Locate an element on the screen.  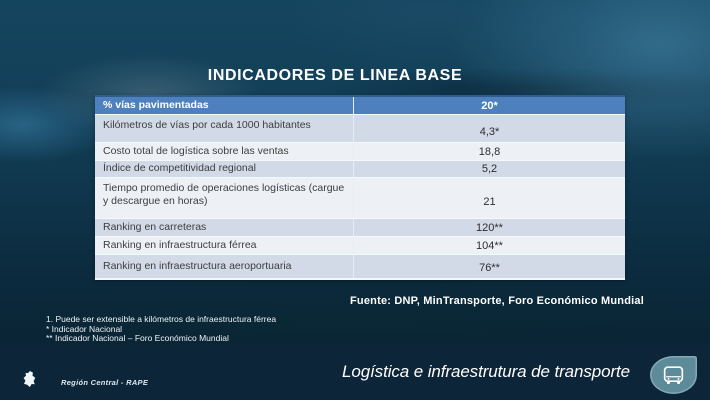
region-map-icon is located at coordinates (29, 379).